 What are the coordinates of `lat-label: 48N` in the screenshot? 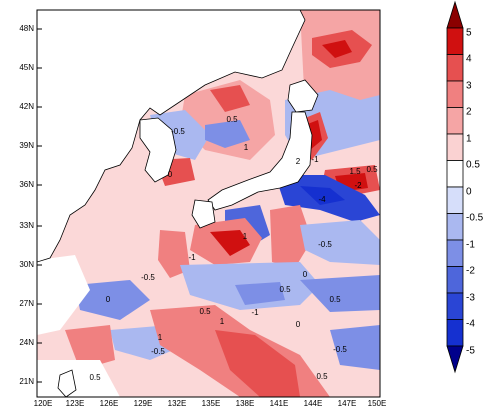 It's located at (26, 28).